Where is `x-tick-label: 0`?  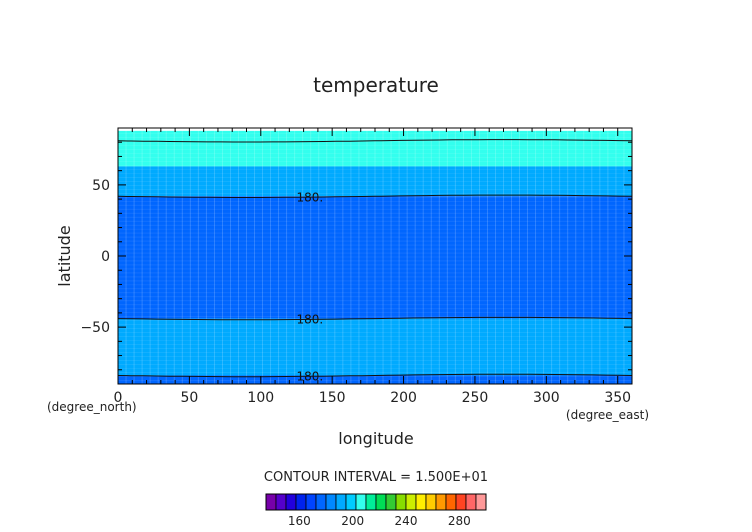
x-tick-label: 0 is located at coordinates (118, 398).